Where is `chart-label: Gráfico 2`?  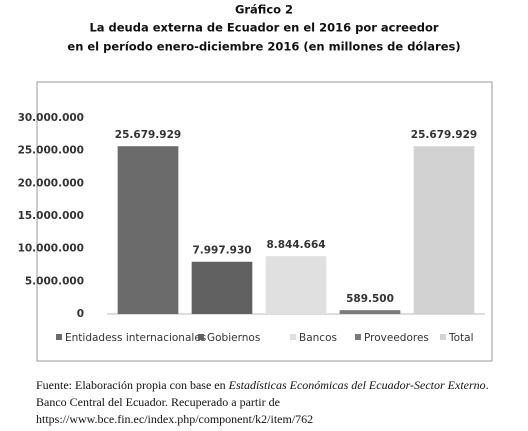
chart-label: Gráfico 2 is located at coordinates (264, 10).